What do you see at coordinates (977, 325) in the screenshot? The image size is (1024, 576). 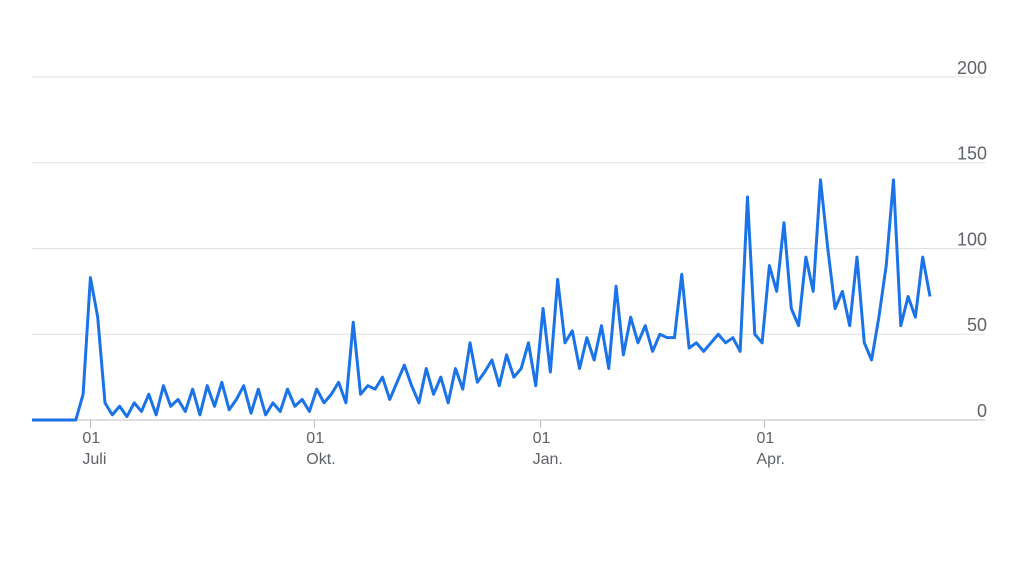 I see `y-tick-label: 50` at bounding box center [977, 325].